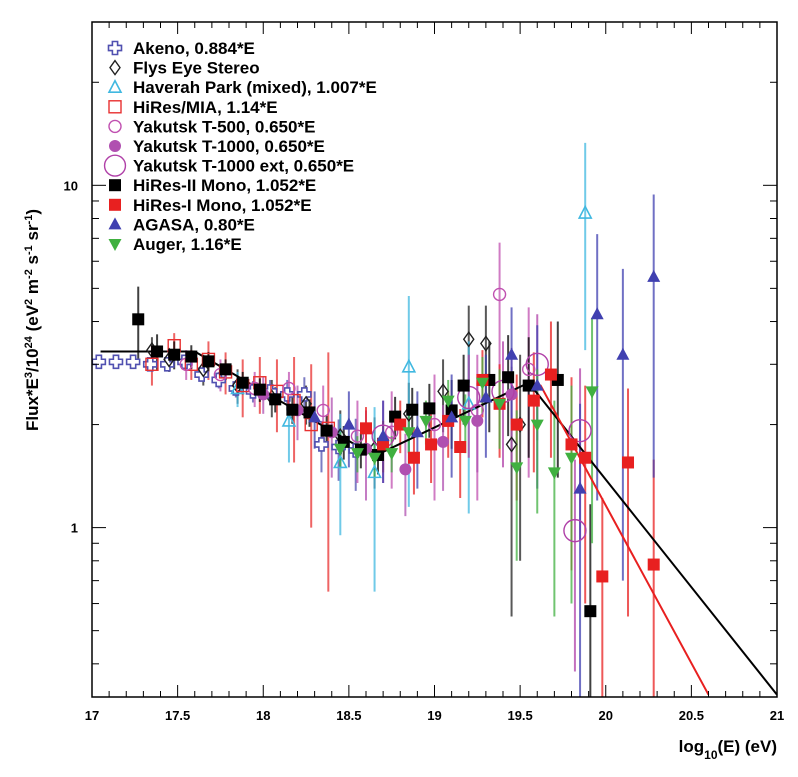 This screenshot has height=777, width=798. I want to click on x-axis-label: log10(E) (eV), so click(728, 749).